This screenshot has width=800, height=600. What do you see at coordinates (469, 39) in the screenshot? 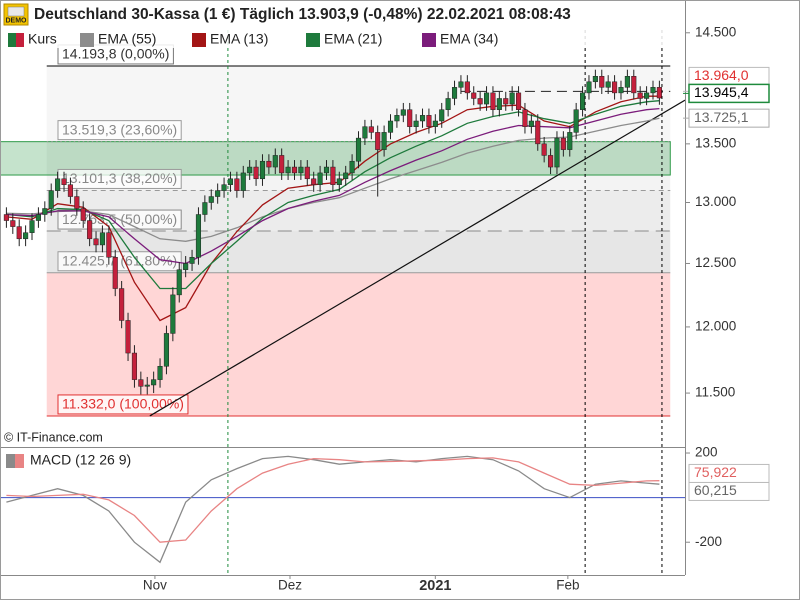
I see `legend-label: EMA (34)` at bounding box center [469, 39].